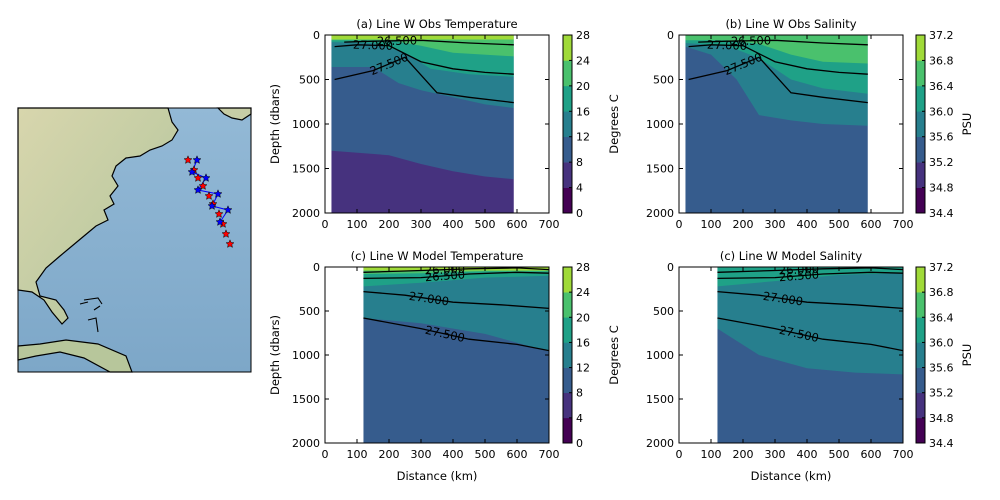 The height and width of the screenshot is (500, 1000). Describe the element at coordinates (941, 267) in the screenshot. I see `colorbar-tick-label: 37.2` at that location.